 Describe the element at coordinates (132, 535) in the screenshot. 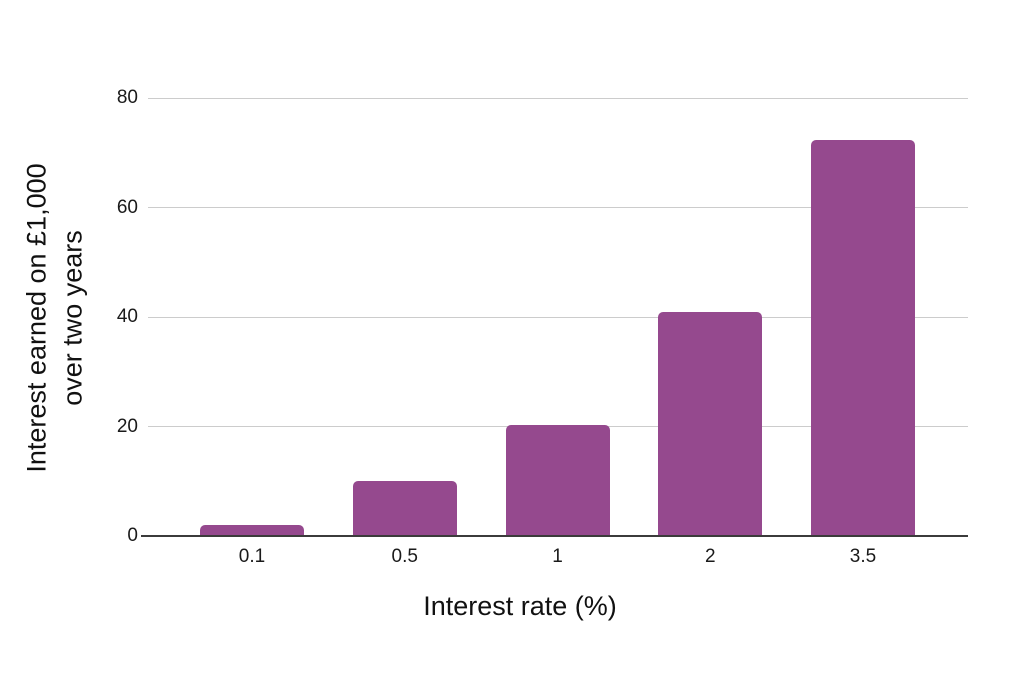

I see `y-tick-label: 0` at that location.